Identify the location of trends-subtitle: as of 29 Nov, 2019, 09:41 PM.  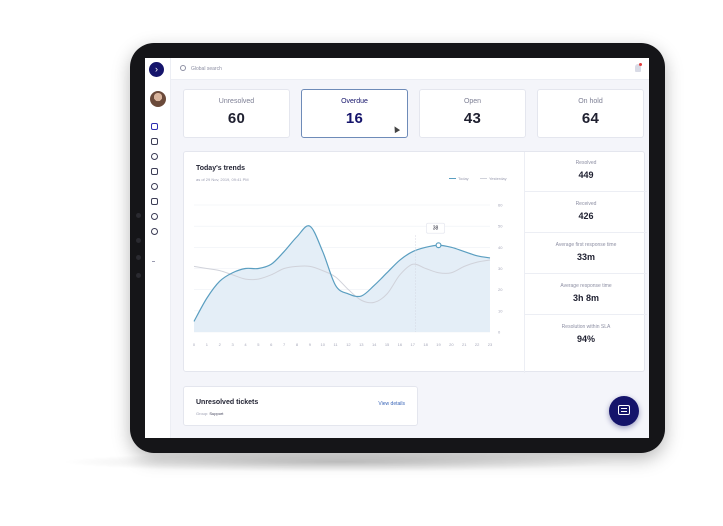
(222, 179).